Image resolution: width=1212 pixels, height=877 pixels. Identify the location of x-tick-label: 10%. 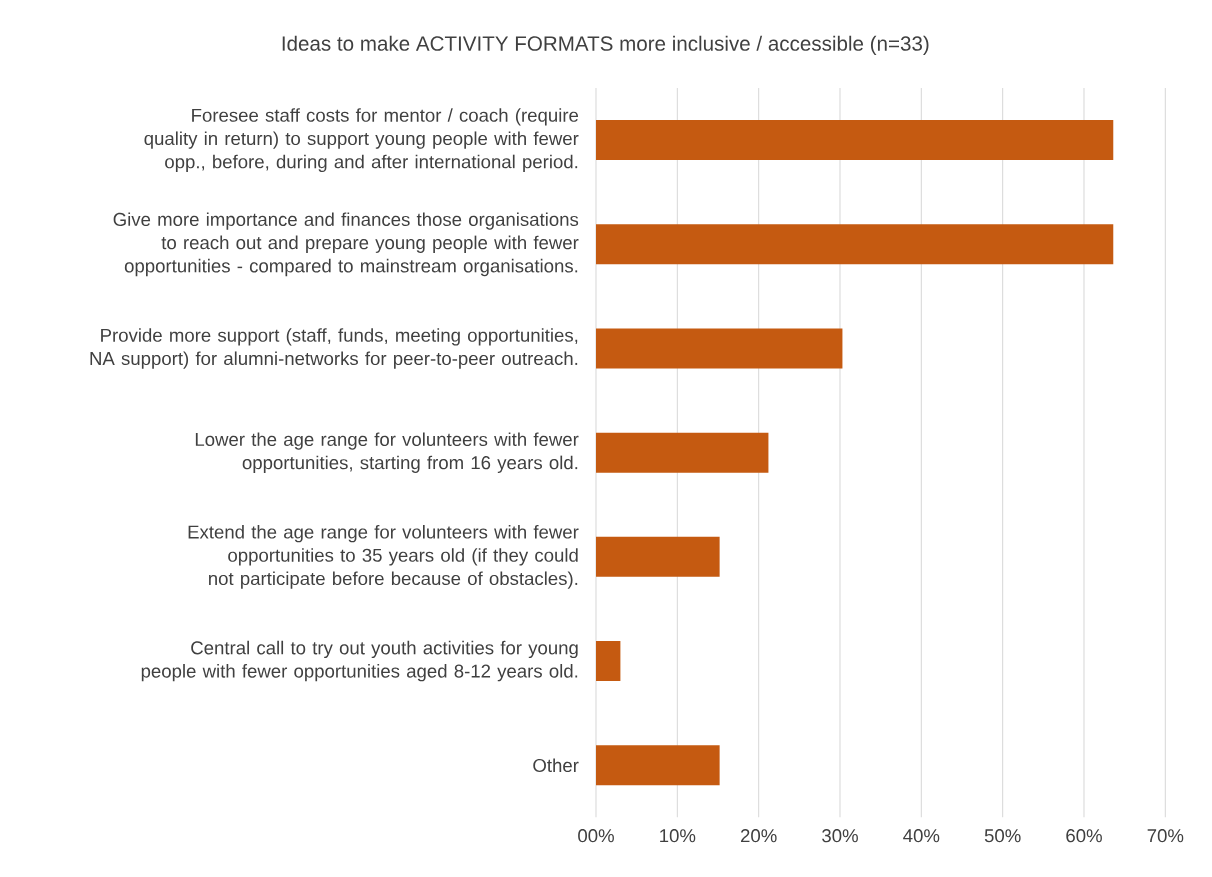
(678, 835).